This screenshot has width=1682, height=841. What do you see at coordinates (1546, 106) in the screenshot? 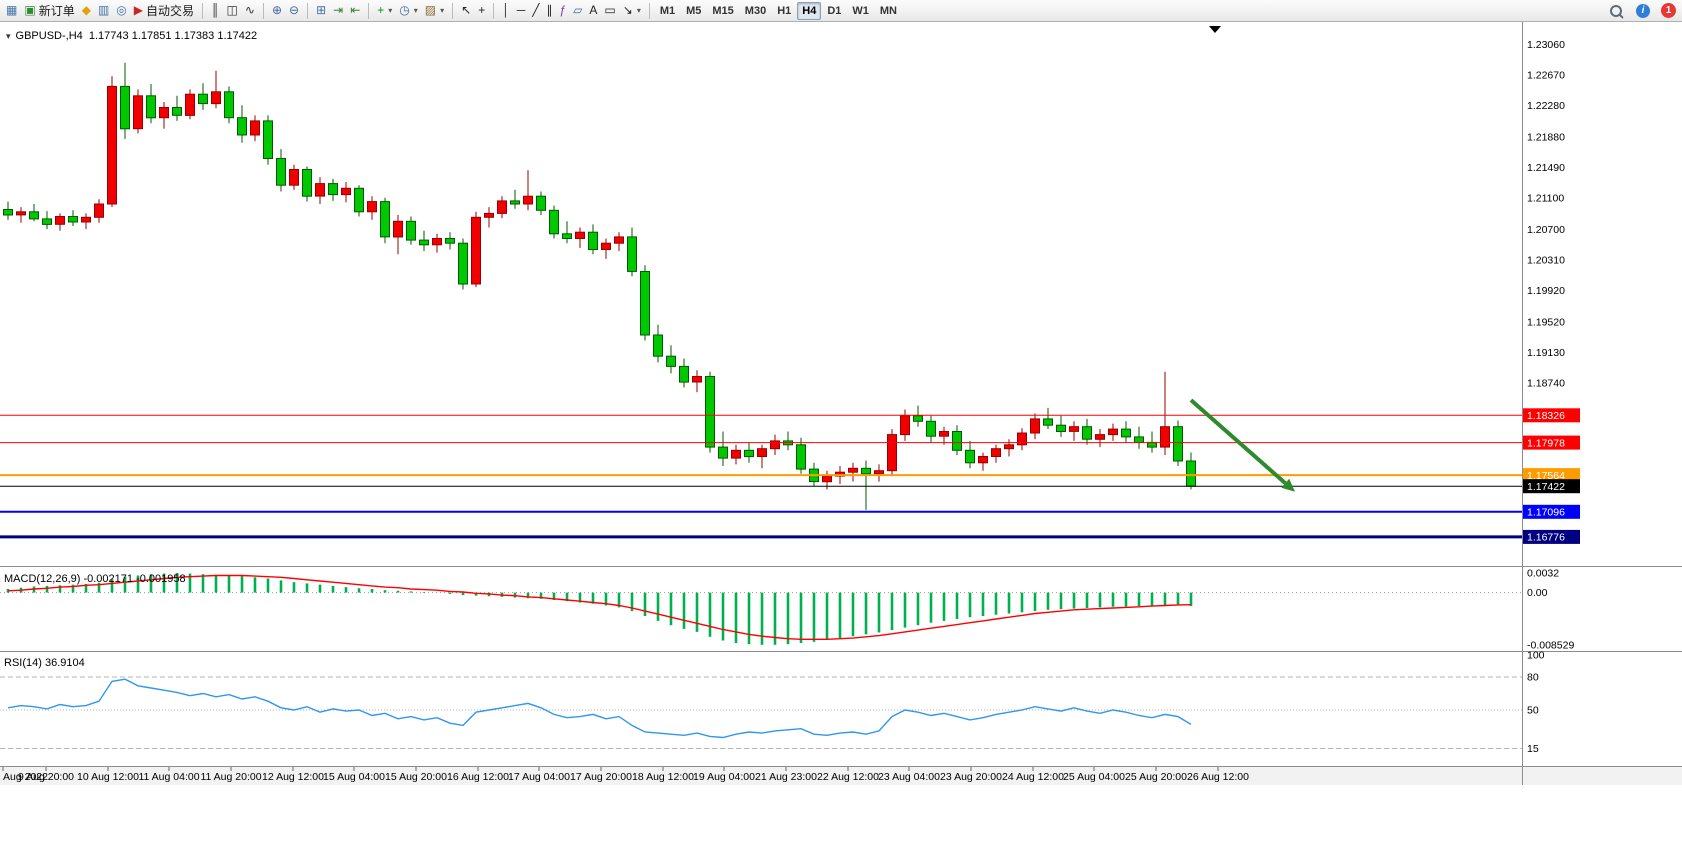
I see `svg-text: 1.22280` at bounding box center [1546, 106].